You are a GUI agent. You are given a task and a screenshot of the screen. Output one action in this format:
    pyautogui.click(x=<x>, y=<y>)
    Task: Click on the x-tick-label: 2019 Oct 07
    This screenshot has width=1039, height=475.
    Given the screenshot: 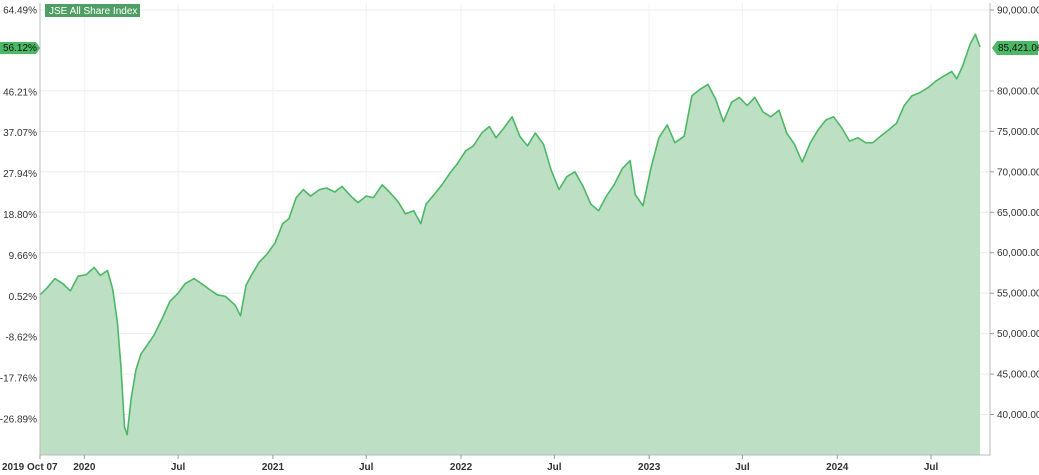 What is the action you would take?
    pyautogui.click(x=30, y=467)
    